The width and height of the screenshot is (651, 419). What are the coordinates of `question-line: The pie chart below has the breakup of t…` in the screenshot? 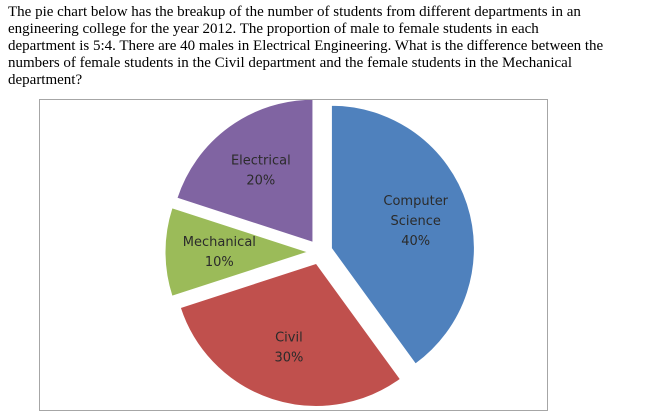 It's located at (294, 12).